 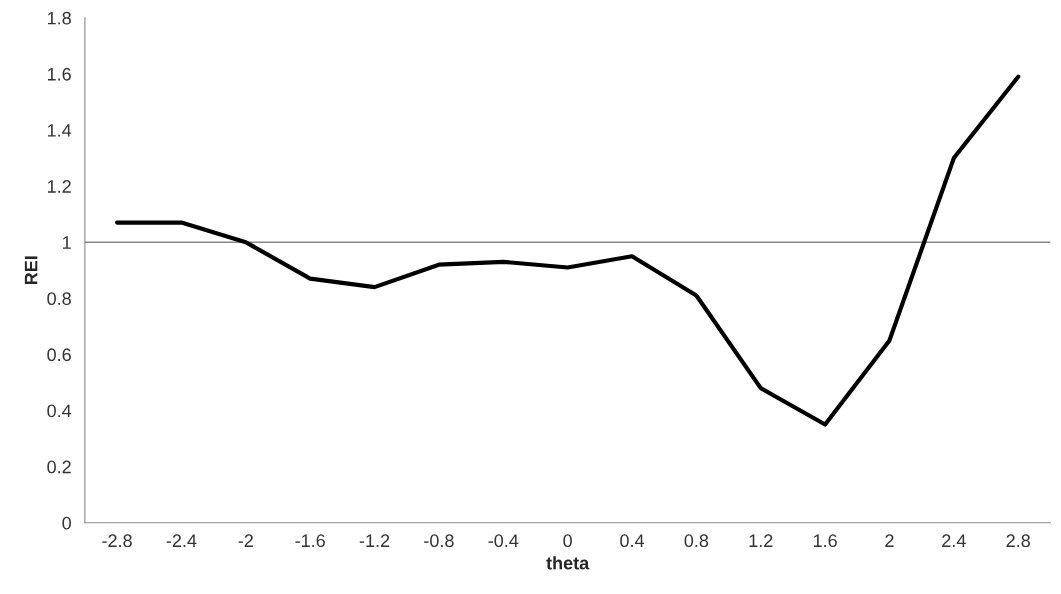 I want to click on y-tick-label: 1.6, so click(x=59, y=74).